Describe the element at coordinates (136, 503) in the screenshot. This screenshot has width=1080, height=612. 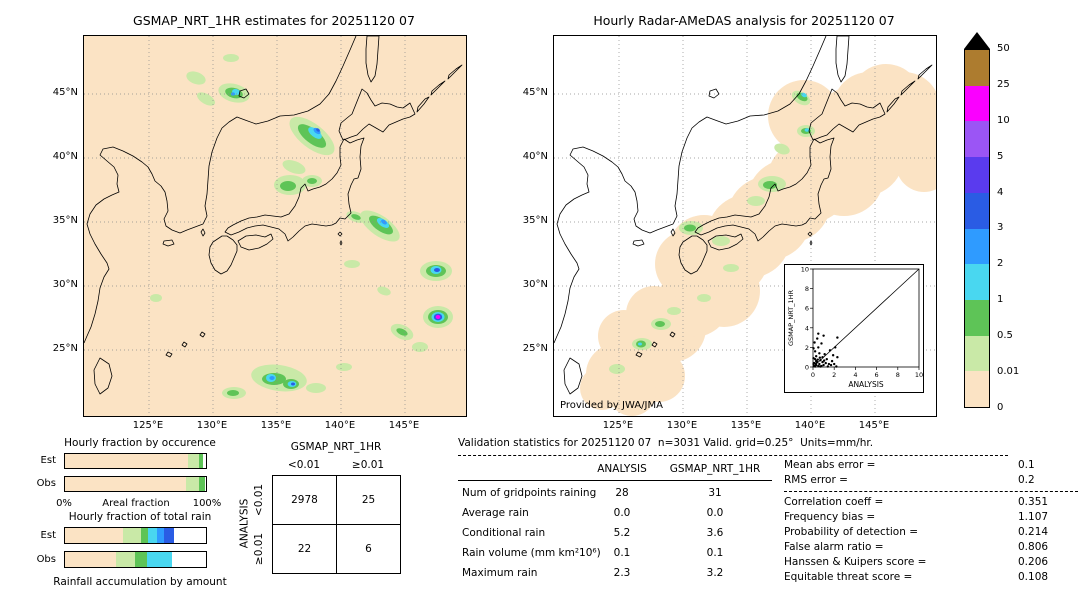
I see `occurrence-axis-label: Areal fraction` at that location.